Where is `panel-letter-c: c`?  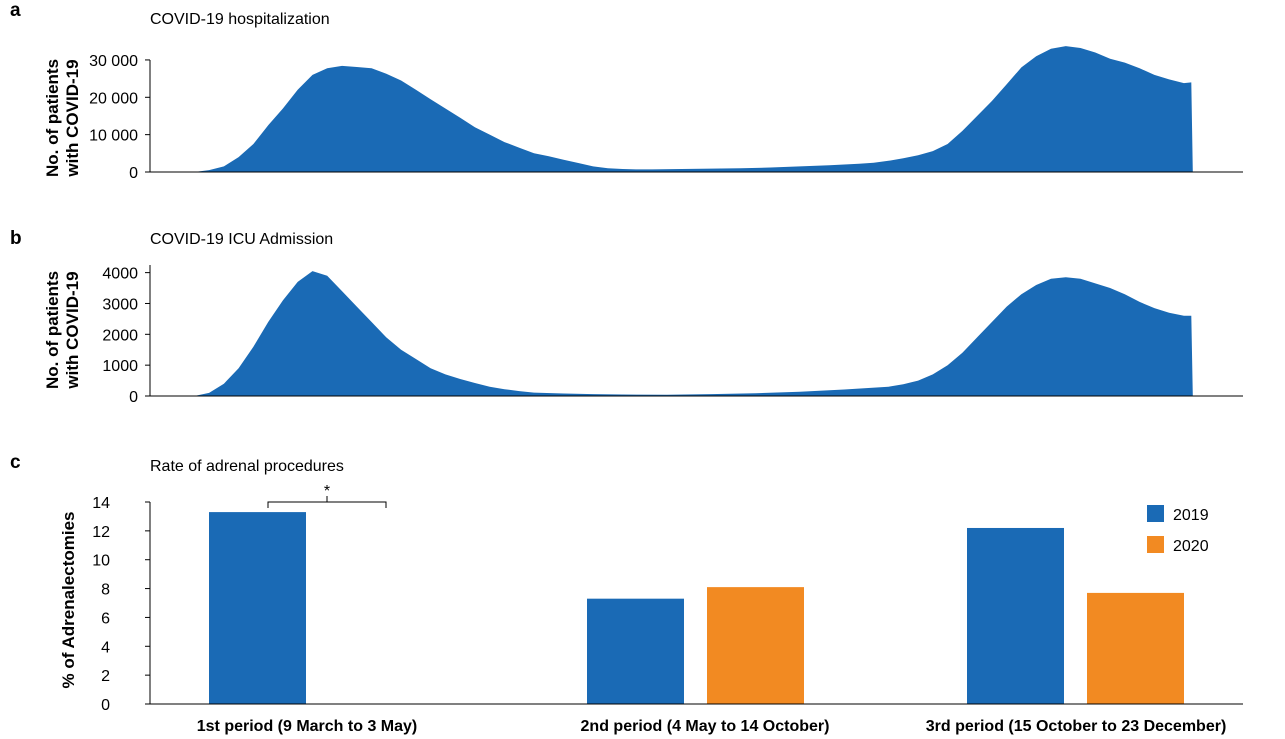
panel-letter-c: c is located at coordinates (15, 462).